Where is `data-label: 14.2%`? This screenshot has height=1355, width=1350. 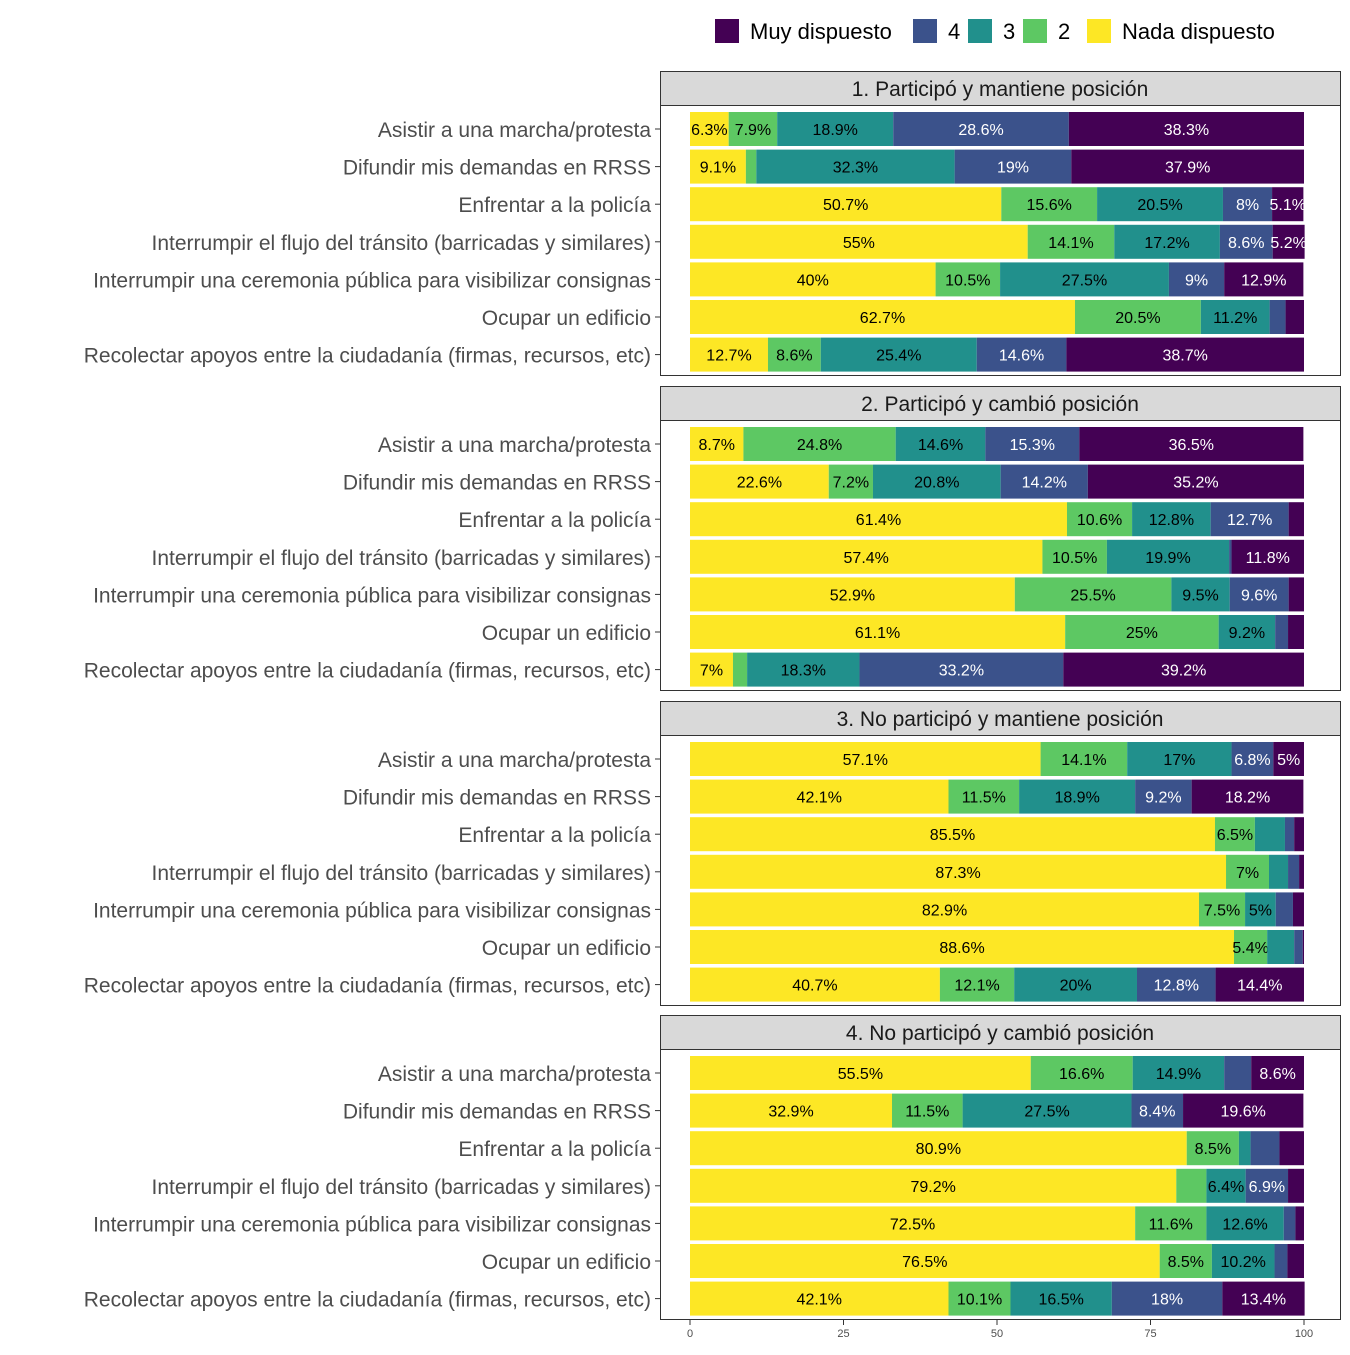 data-label: 14.2% is located at coordinates (1044, 483).